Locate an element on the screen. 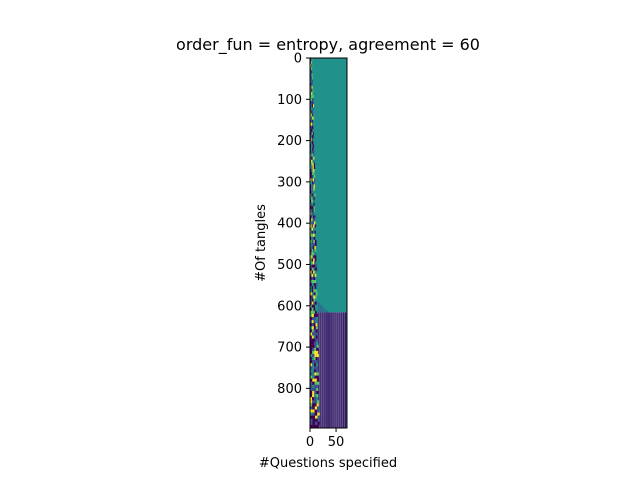  x-tick-label: 0 is located at coordinates (310, 442).